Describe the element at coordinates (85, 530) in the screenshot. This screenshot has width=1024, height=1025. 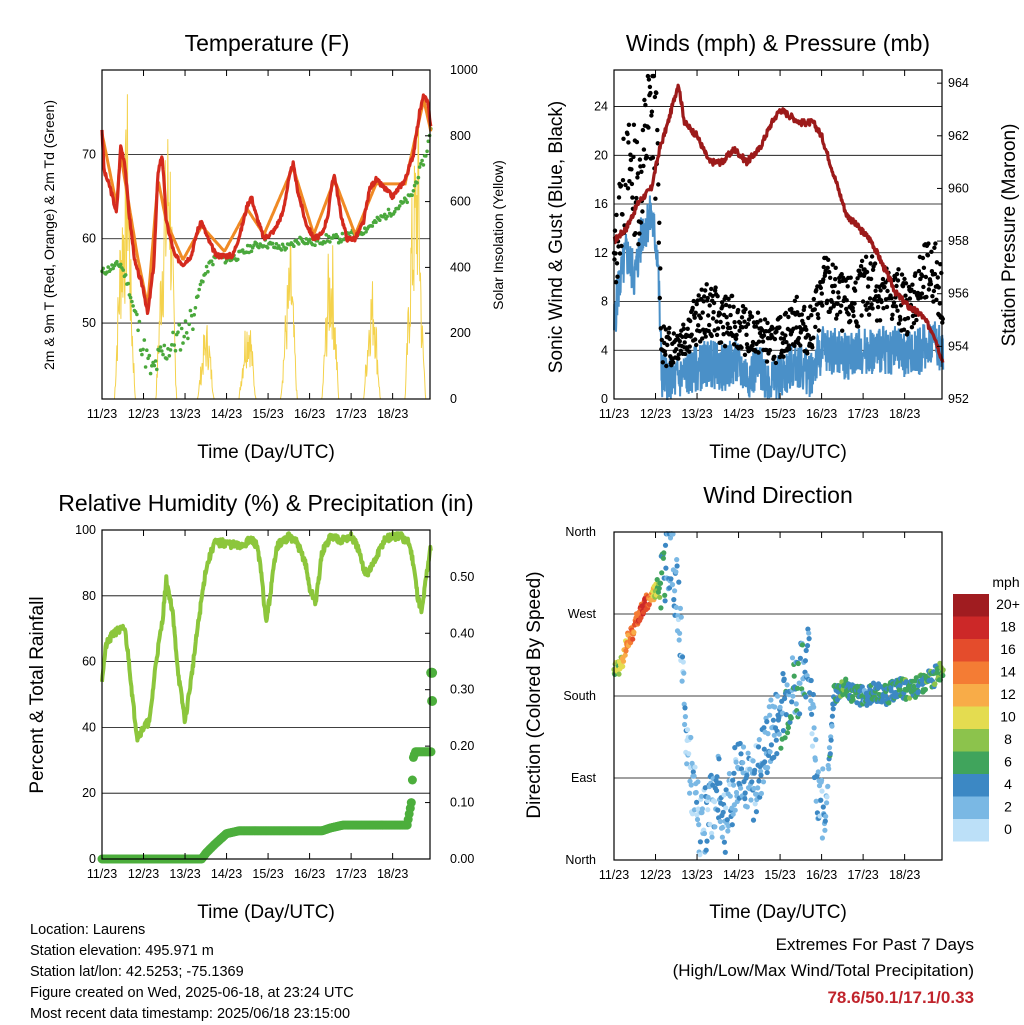
I see `humidity-y-tick-left: 100` at that location.